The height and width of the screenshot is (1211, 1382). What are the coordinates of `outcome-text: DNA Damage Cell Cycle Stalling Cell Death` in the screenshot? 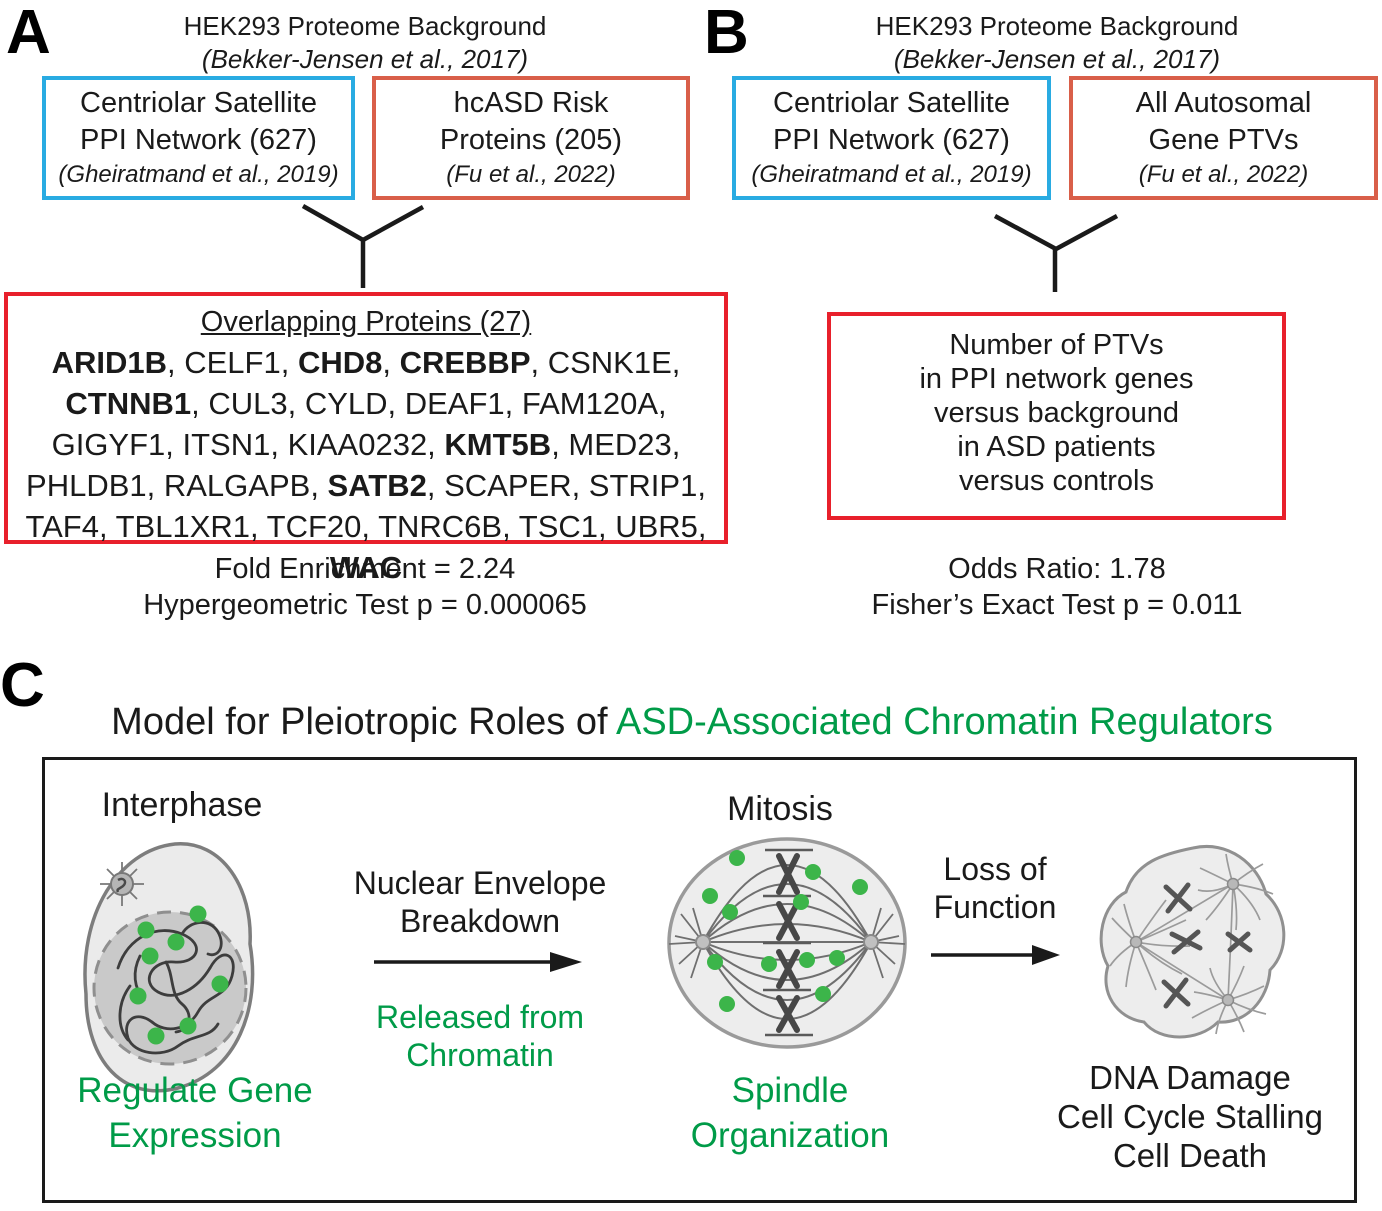 It's located at (1190, 1116).